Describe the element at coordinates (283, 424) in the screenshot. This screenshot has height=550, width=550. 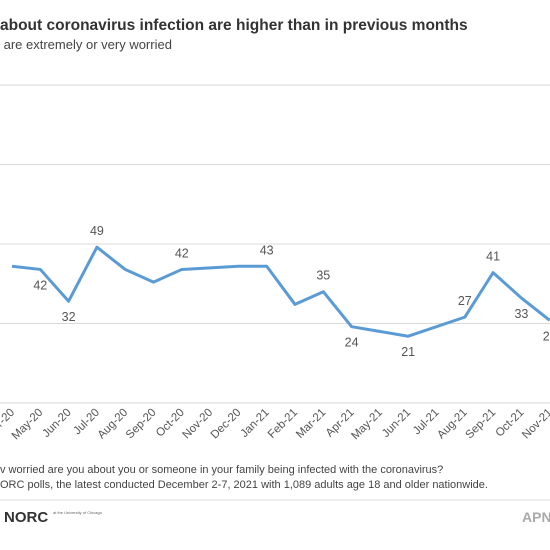
I see `x-tick-label: Feb-21` at that location.